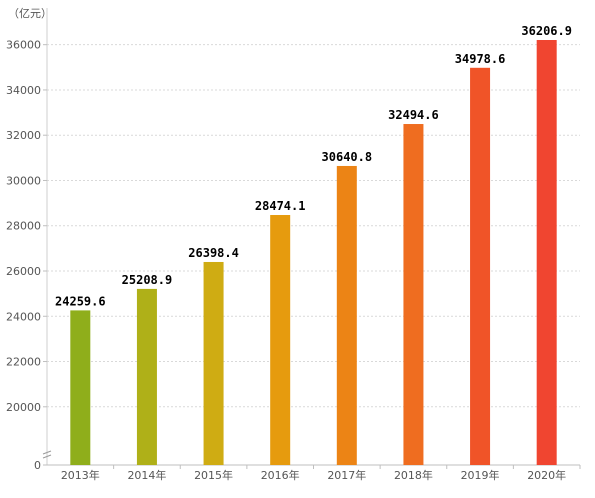 The height and width of the screenshot is (498, 595). Describe the element at coordinates (23, 226) in the screenshot. I see `y-tick-label: 28000` at that location.